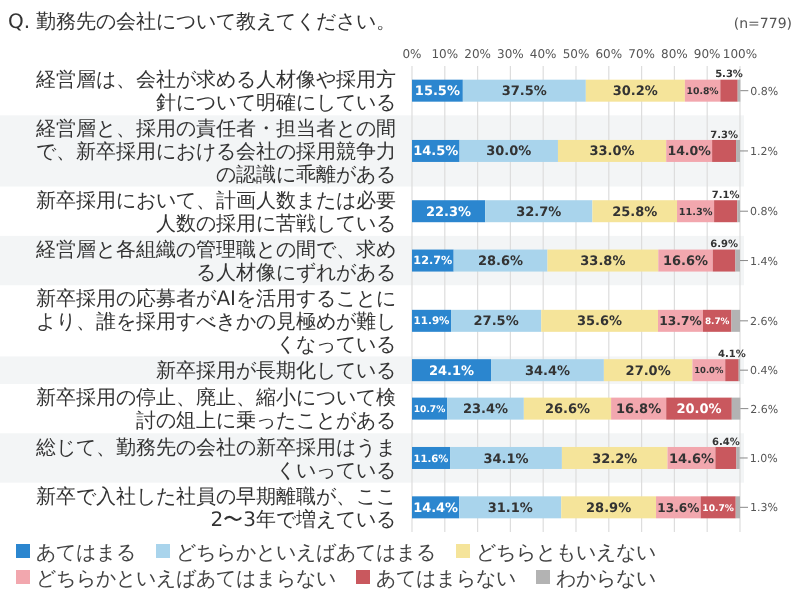 The image size is (800, 600). I want to click on legend-label: どちらかといえばあてはまる, so click(306, 554).